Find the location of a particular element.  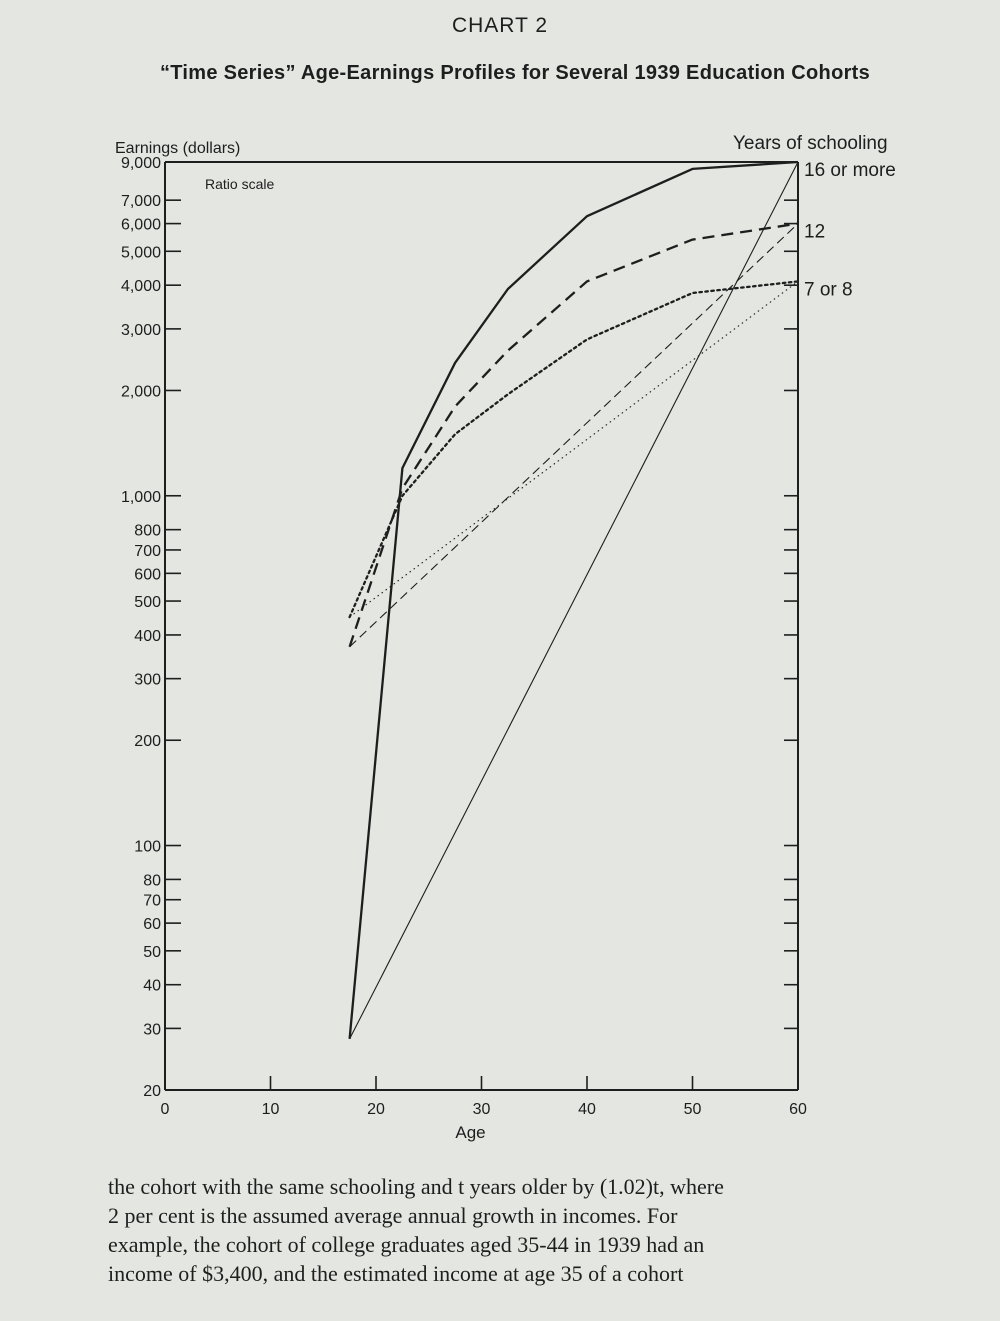

y-tick-label: 100 is located at coordinates (147, 847).